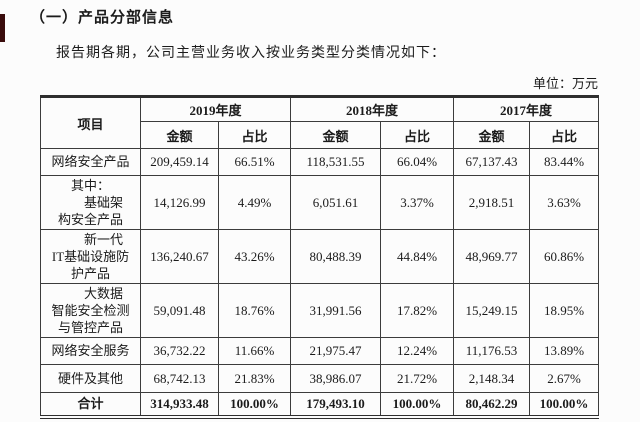 The height and width of the screenshot is (422, 640). Describe the element at coordinates (90, 202) in the screenshot. I see `item-cell: 其中： 基础架 构安全产品` at that location.